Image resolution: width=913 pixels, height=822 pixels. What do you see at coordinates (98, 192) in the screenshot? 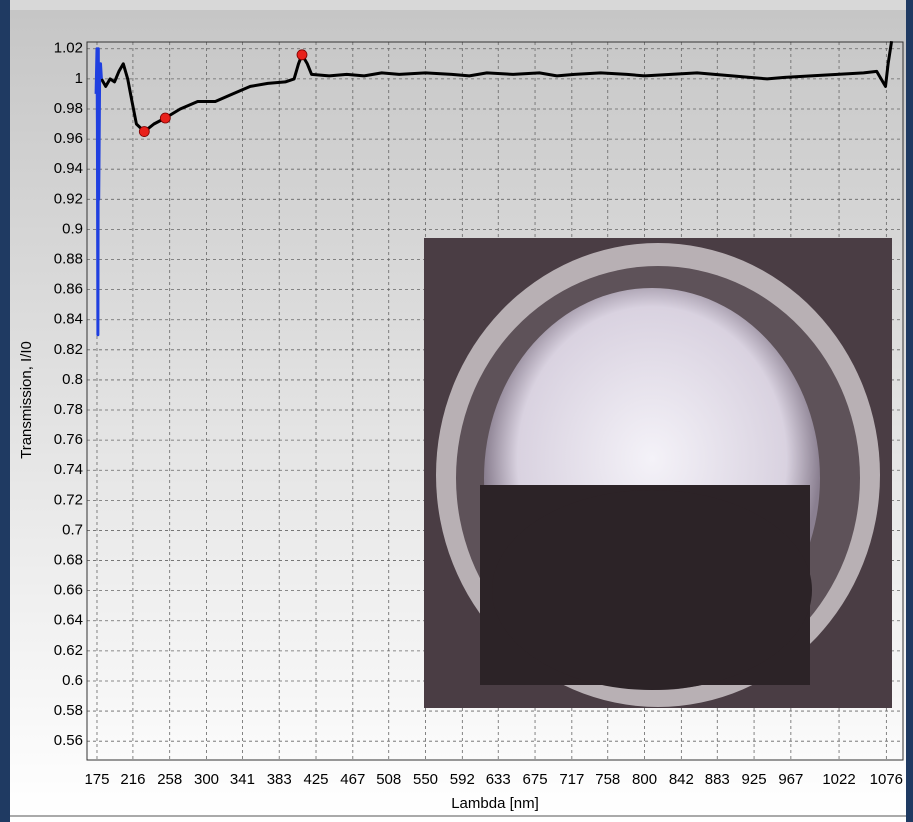
I see `data-line` at bounding box center [98, 192].